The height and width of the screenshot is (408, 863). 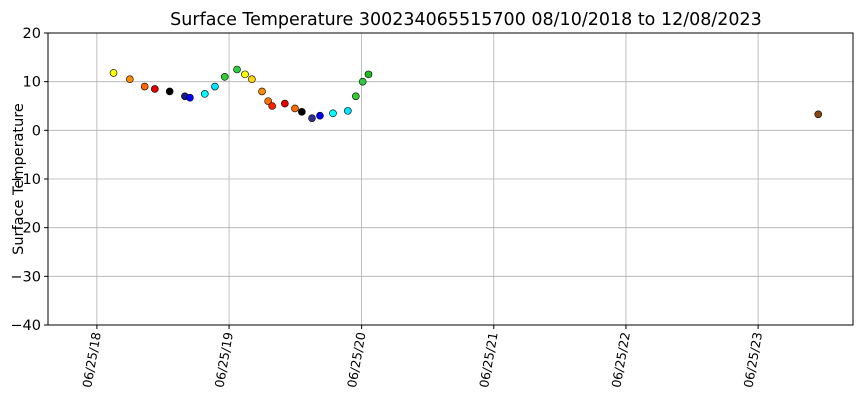 What do you see at coordinates (91, 360) in the screenshot?
I see `x-tick-label: 06/25/18` at bounding box center [91, 360].